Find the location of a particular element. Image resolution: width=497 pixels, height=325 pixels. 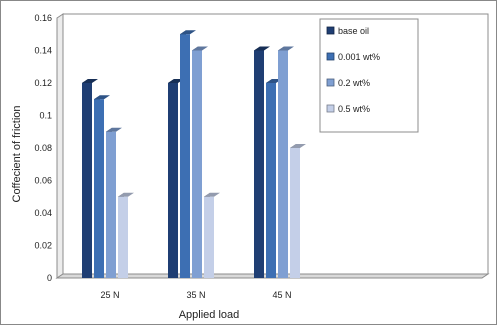

y-tick-label: 0.02 is located at coordinates (43, 246).